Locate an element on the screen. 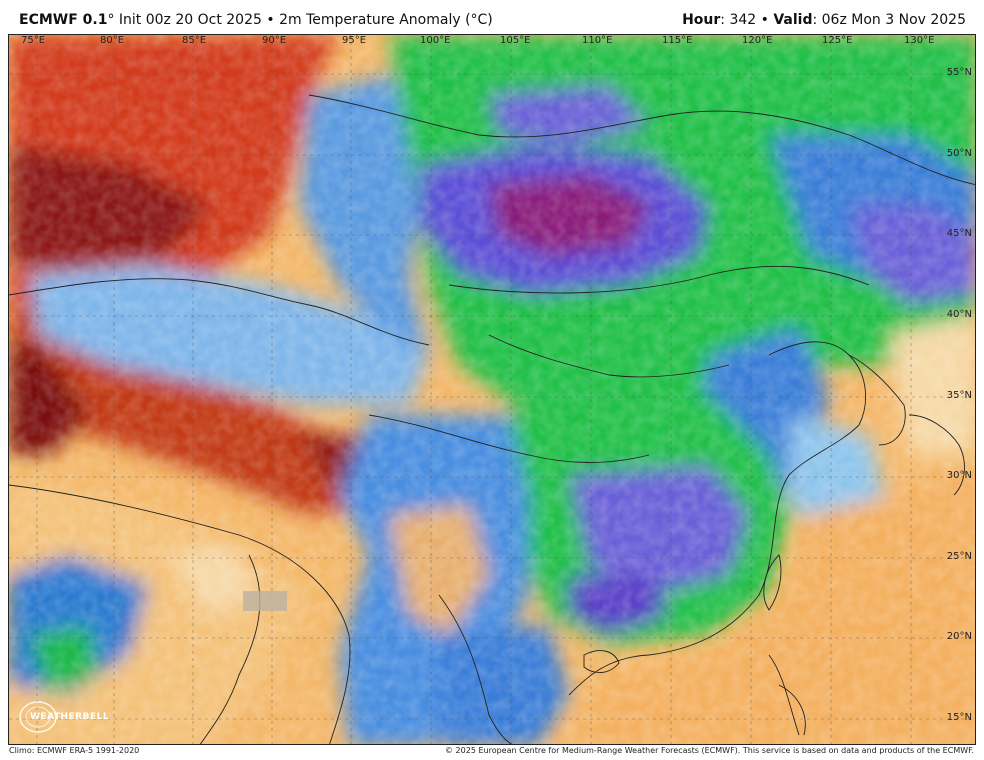 This screenshot has width=984, height=760. lat-label-40: 40°N is located at coordinates (959, 314).